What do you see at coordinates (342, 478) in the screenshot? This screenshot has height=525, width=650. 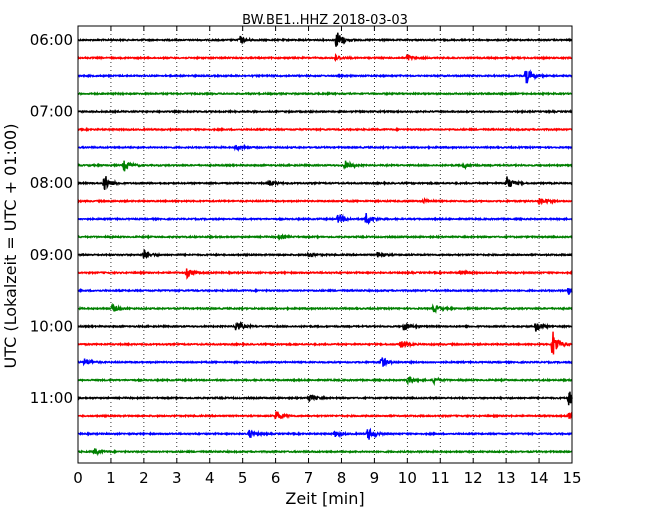 I see `x-tick-label: 8` at bounding box center [342, 478].